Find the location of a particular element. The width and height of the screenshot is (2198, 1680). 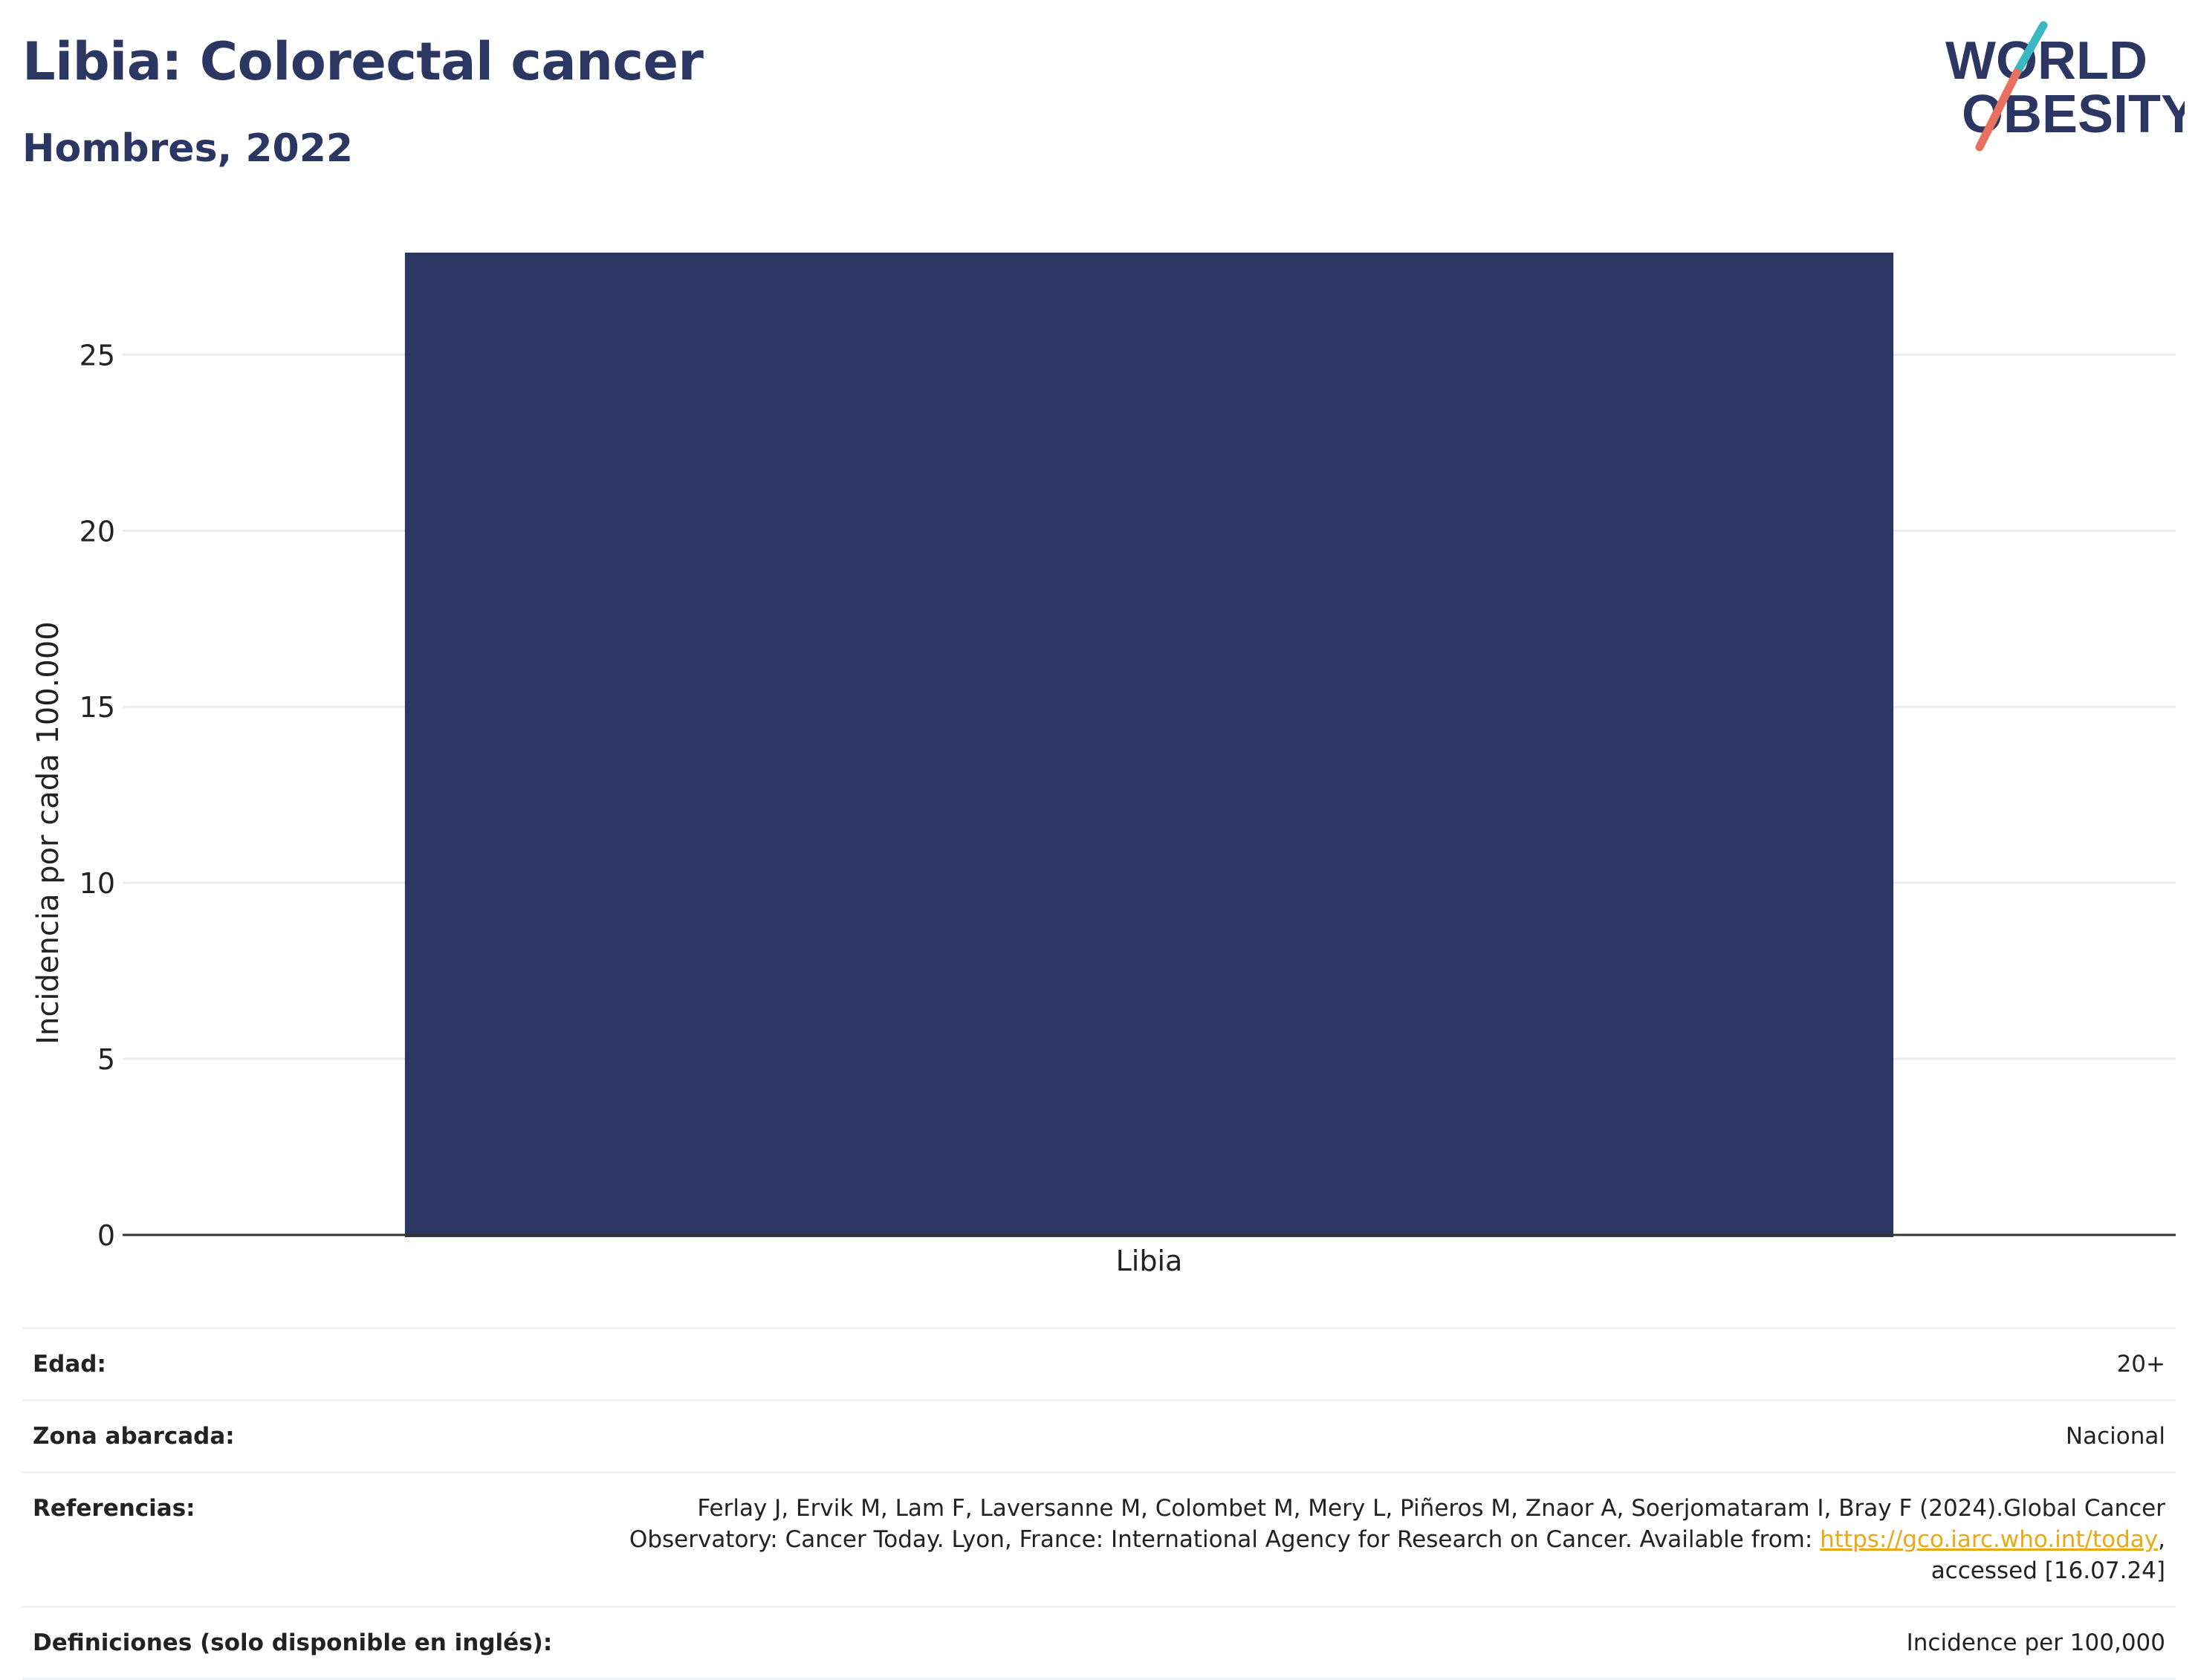

meta-label: Edad: is located at coordinates (69, 1365).